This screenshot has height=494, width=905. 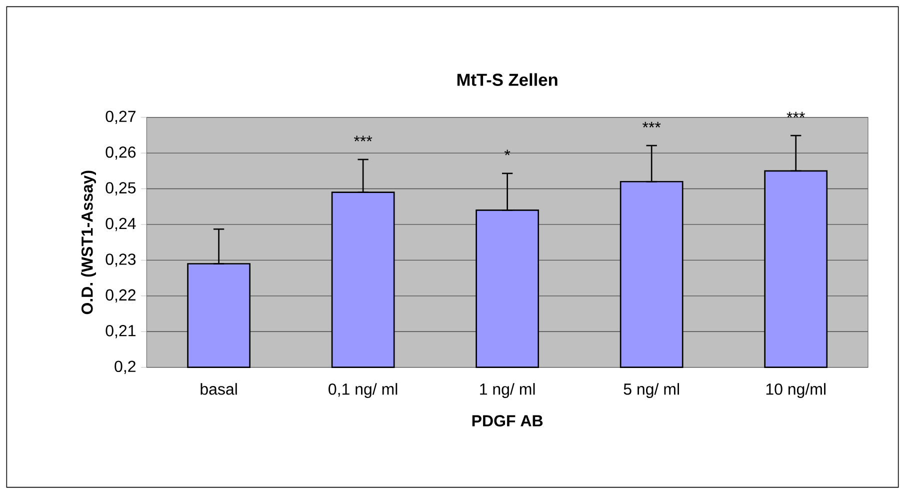 I want to click on x-axis-title: PDGF AB, so click(x=507, y=420).